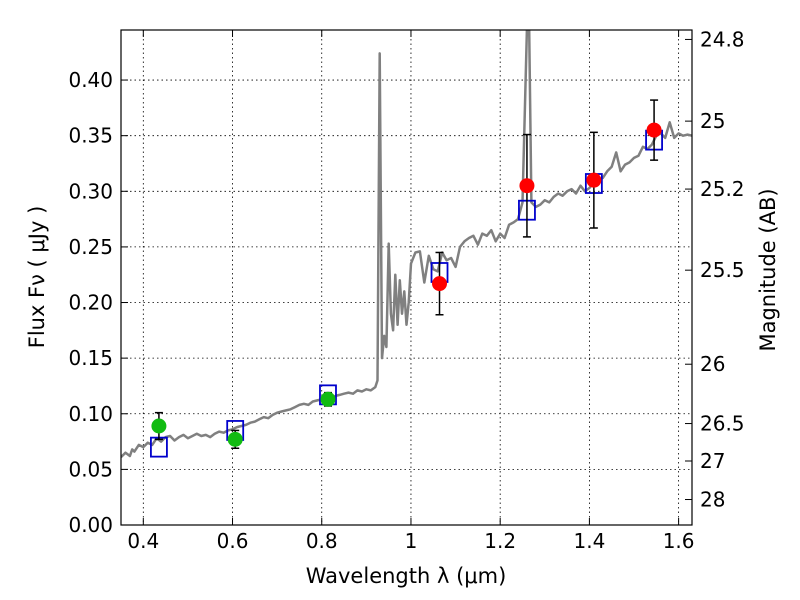 The width and height of the screenshot is (800, 600). What do you see at coordinates (406, 576) in the screenshot?
I see `x-axis-label: Wavelength λ (μm)` at bounding box center [406, 576].